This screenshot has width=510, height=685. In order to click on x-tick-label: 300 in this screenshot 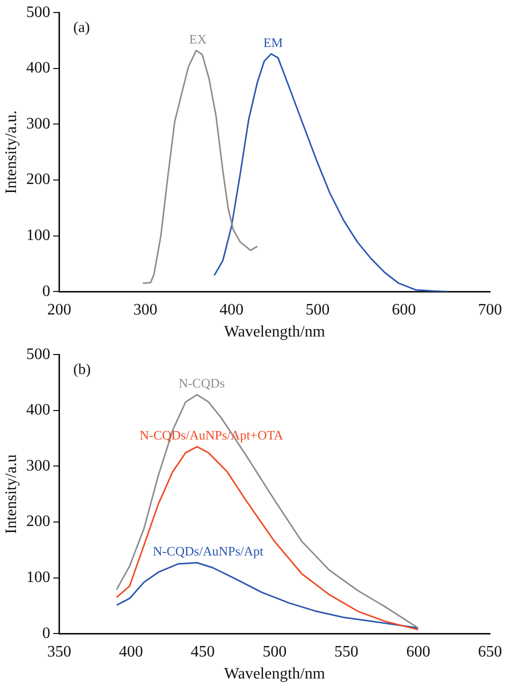, I will do `click(145, 309)`.